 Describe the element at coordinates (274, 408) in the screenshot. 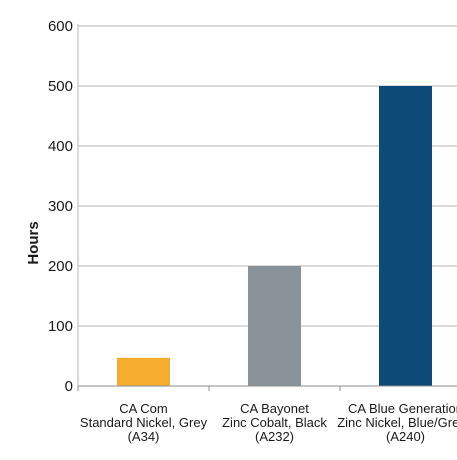

I see `x-tick-label-line: CA Bayonet` at that location.